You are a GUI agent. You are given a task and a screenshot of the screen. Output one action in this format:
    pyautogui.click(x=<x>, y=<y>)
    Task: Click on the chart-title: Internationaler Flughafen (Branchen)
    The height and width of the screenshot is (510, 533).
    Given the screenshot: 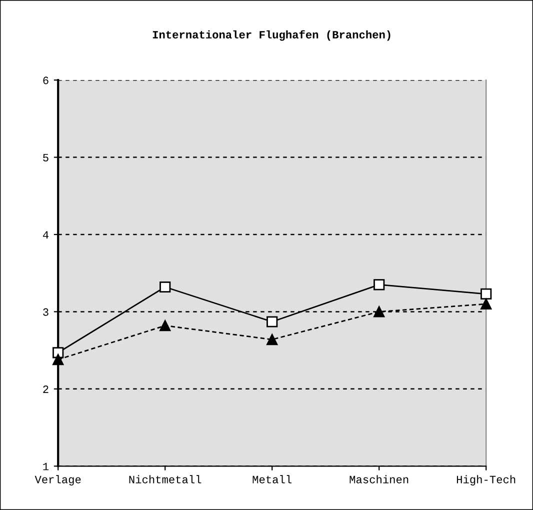 What is the action you would take?
    pyautogui.click(x=271, y=35)
    